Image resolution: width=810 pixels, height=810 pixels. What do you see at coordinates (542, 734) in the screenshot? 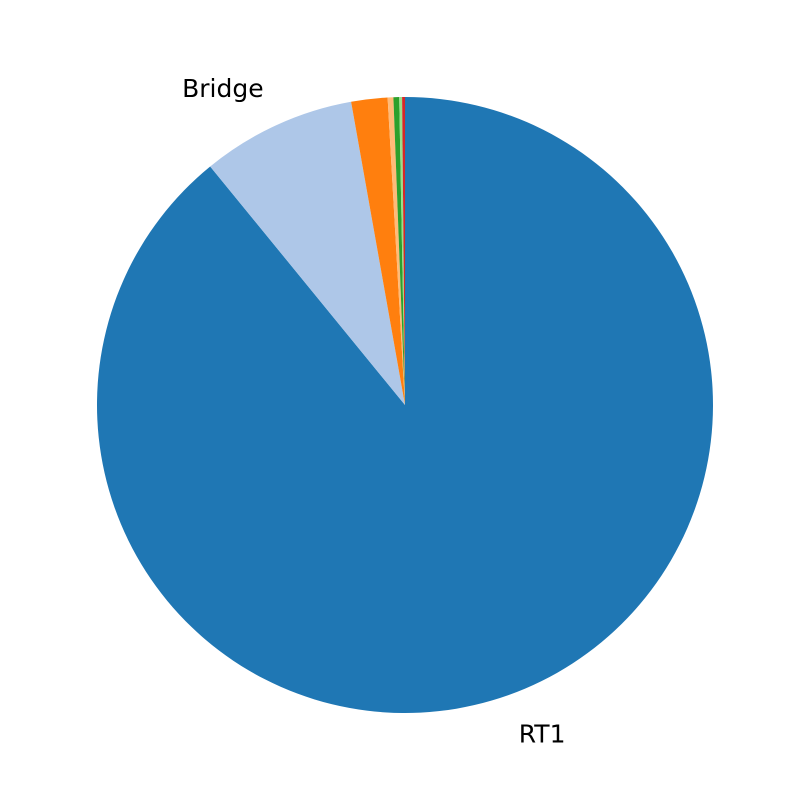
I see `slice-label-0: RT1` at bounding box center [542, 734].